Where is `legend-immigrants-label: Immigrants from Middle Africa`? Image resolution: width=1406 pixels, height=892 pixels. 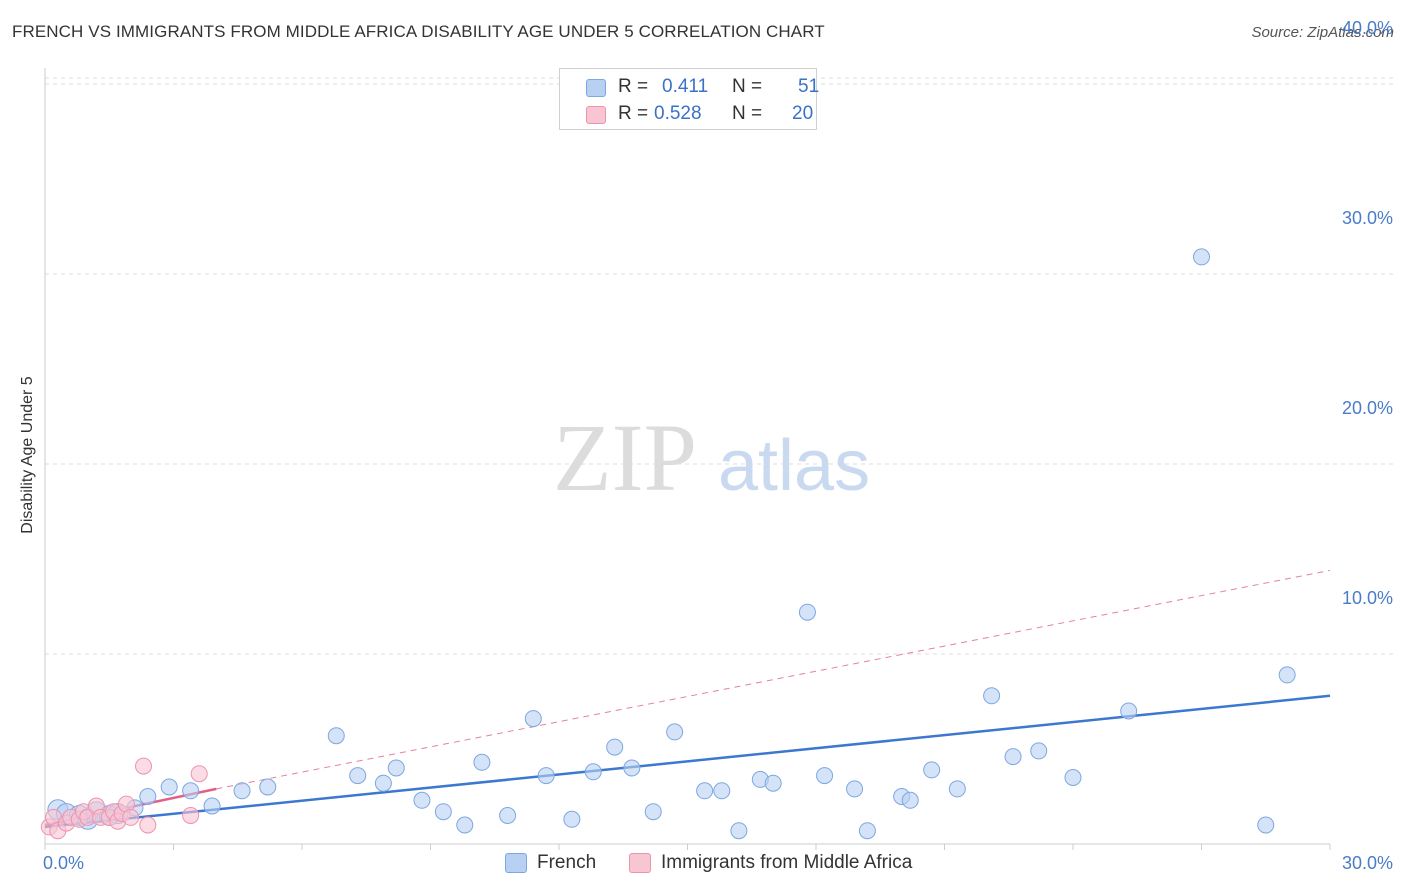
legend-immigrants-label: Immigrants from Middle Africa is located at coordinates (787, 862).